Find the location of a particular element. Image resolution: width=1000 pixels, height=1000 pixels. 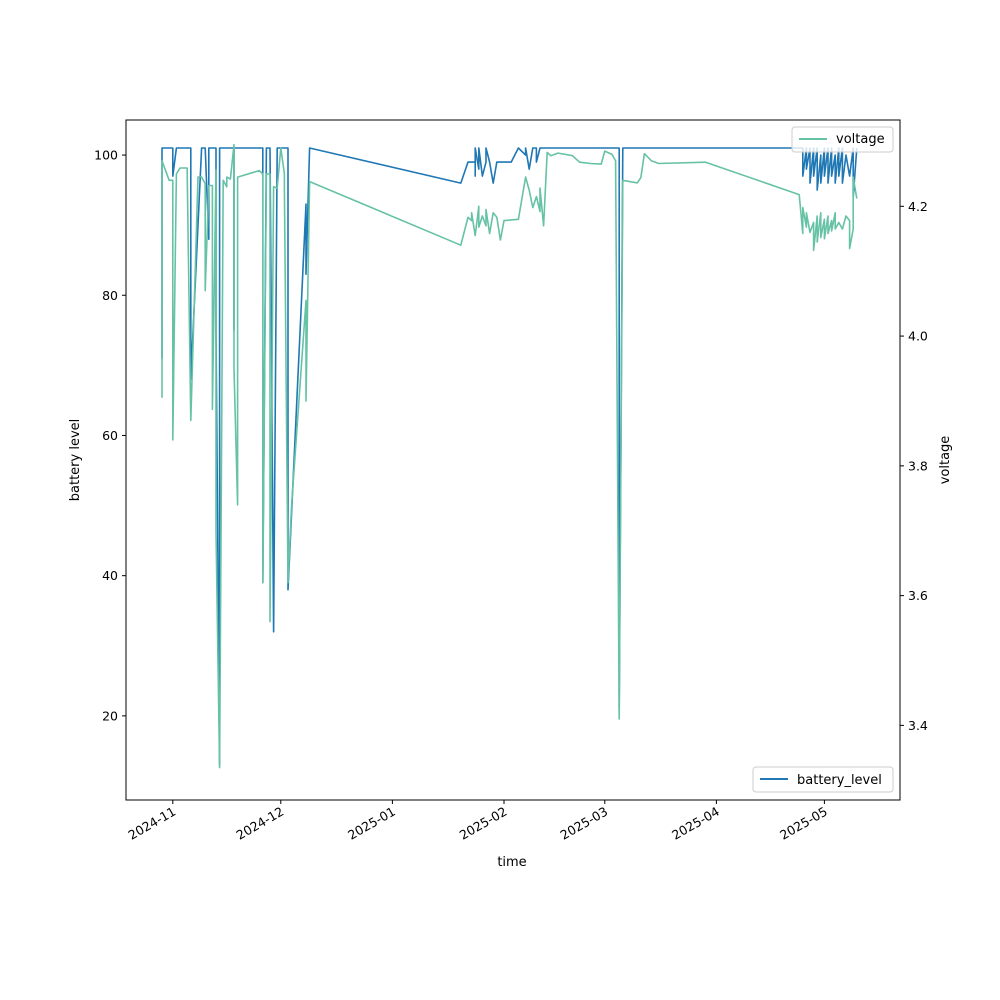

x-axis-label: time is located at coordinates (511, 862).